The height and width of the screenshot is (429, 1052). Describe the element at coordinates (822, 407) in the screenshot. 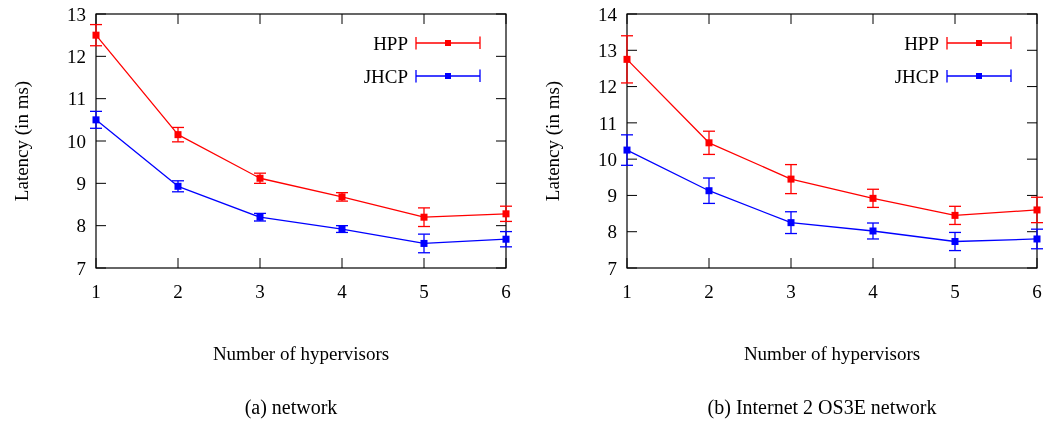

I see `text: (b) Internet 2 OS3E network` at that location.